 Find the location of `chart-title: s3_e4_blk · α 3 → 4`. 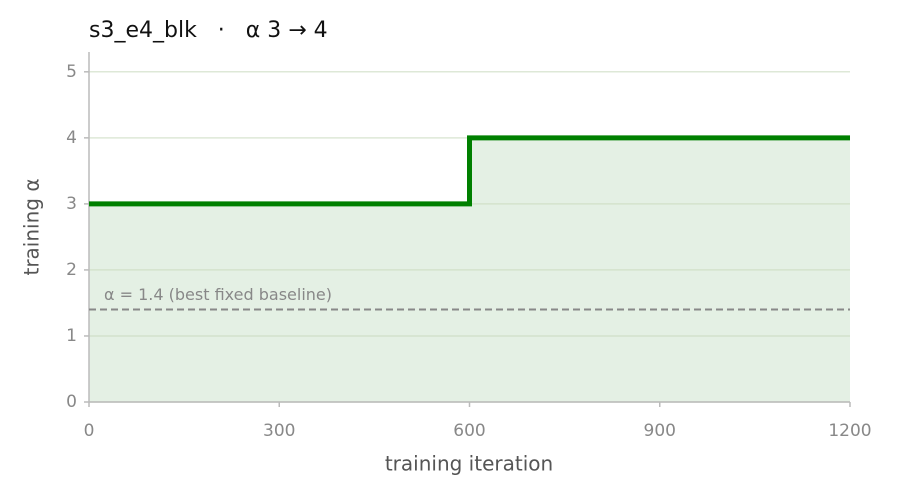

chart-title: s3_e4_blk · α 3 → 4 is located at coordinates (208, 30).